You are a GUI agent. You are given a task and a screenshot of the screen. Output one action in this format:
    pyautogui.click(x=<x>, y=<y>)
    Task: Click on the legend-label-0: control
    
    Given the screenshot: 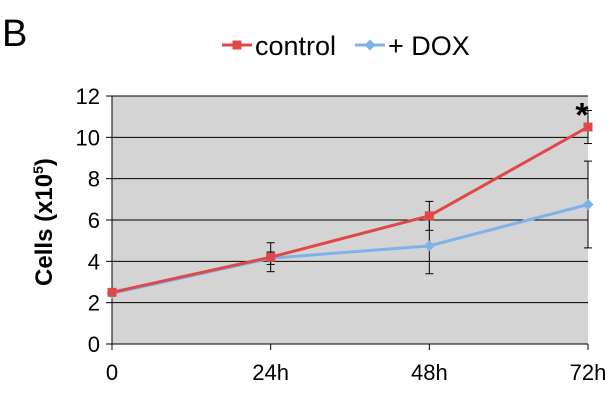 What is the action you would take?
    pyautogui.click(x=295, y=46)
    